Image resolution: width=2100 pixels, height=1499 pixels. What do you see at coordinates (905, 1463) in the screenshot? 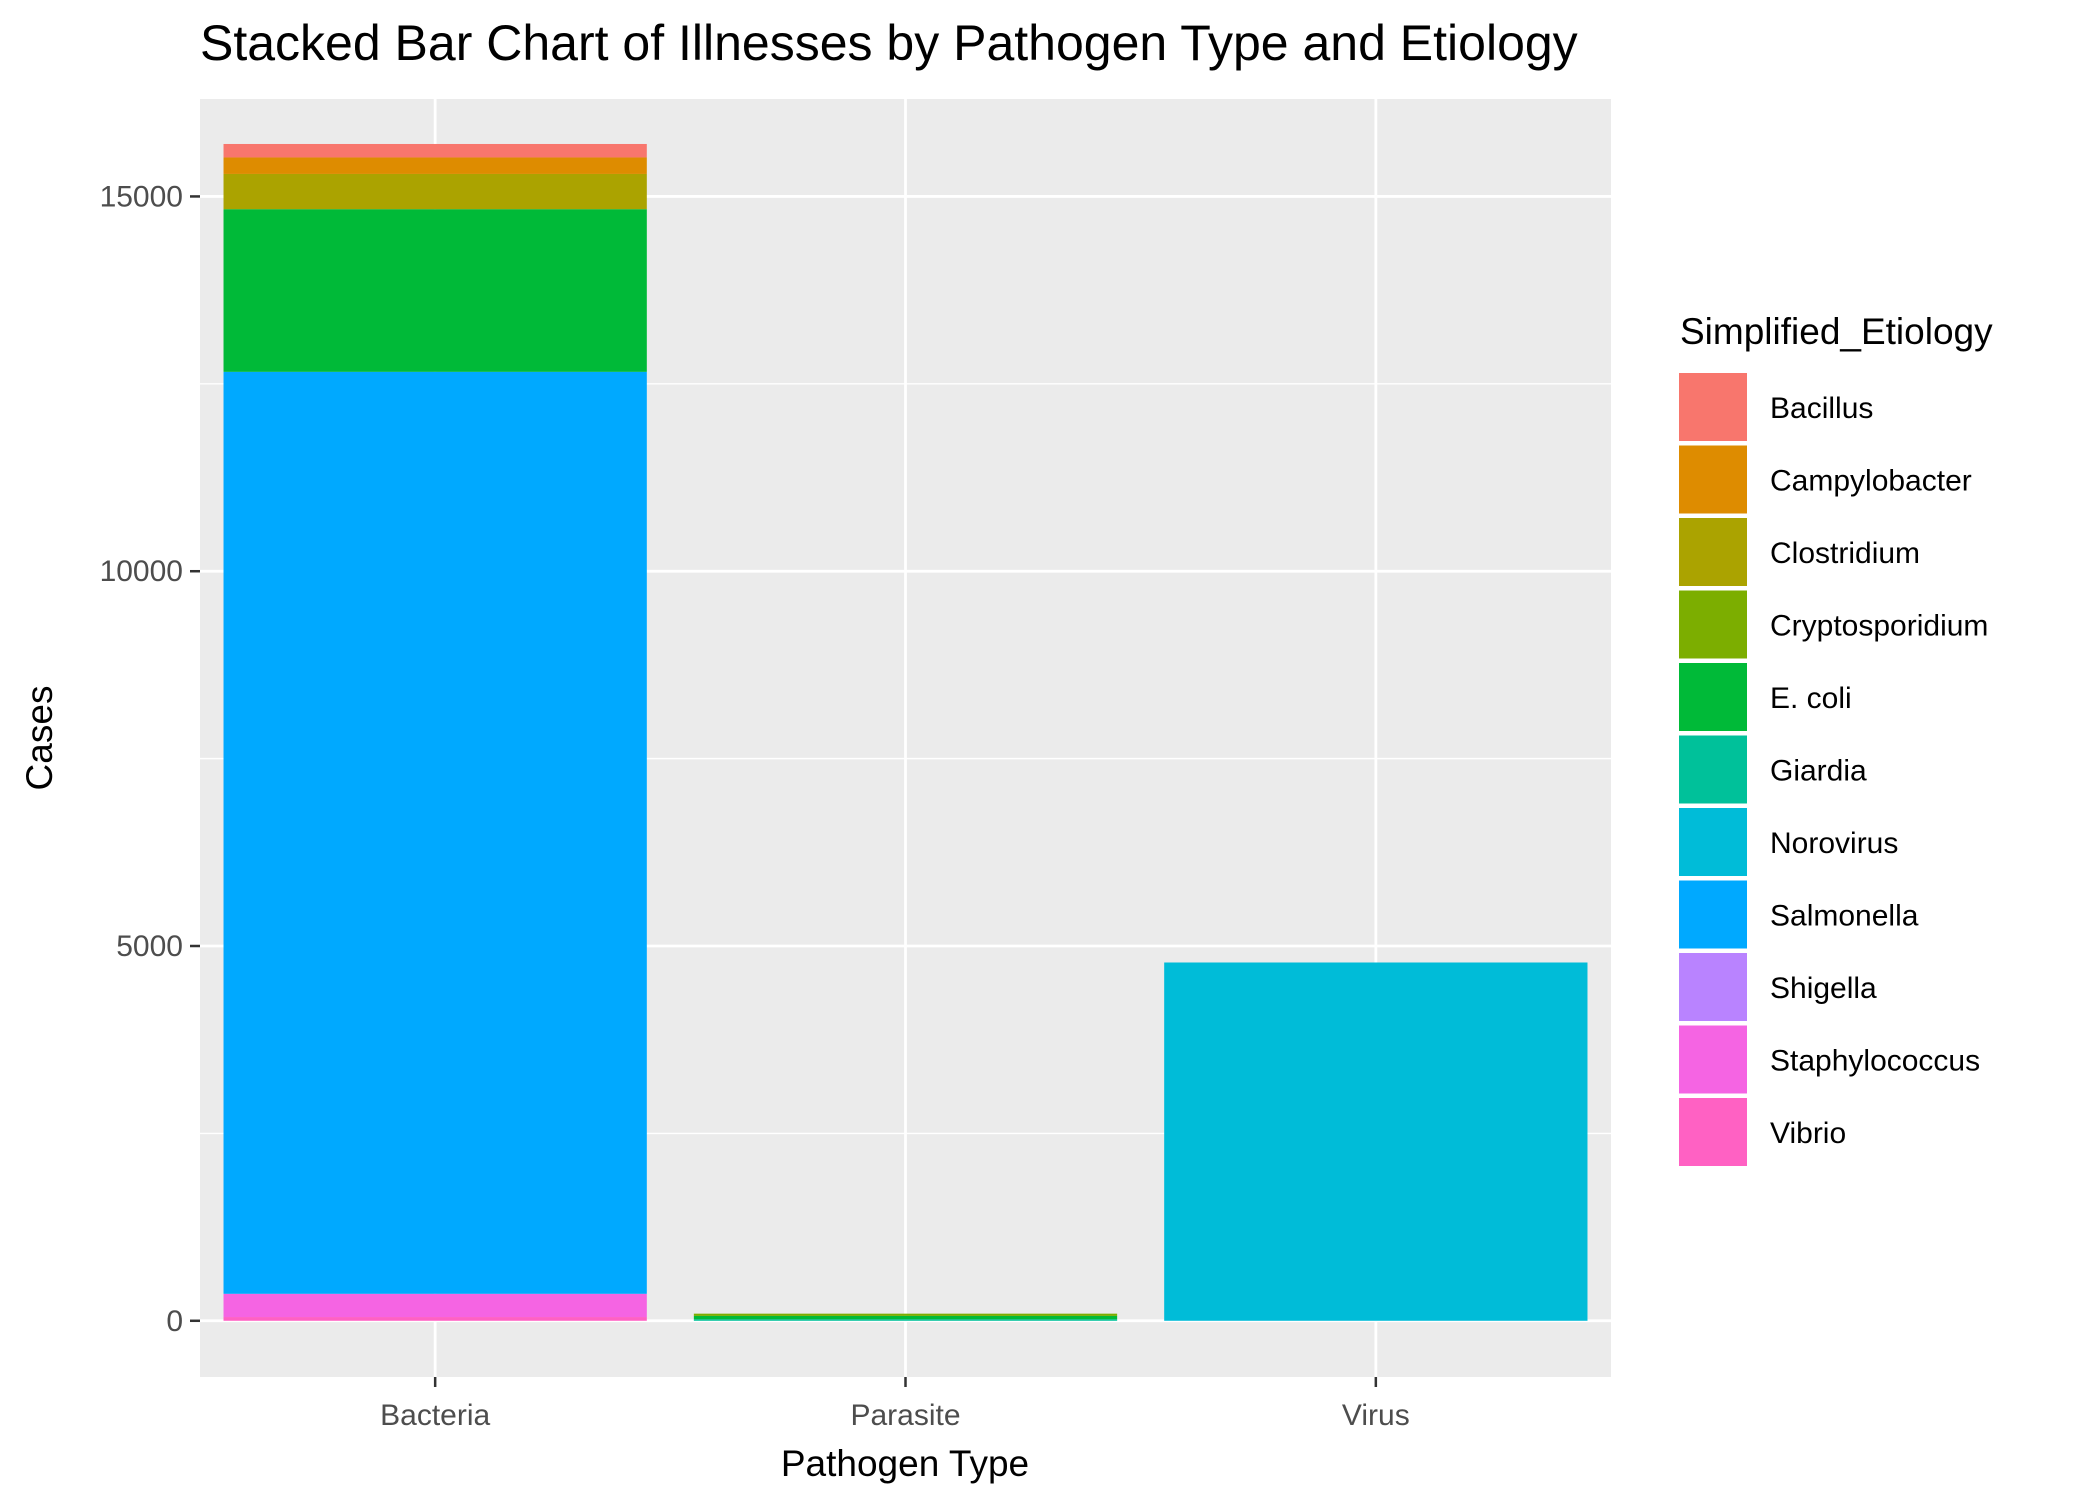
I see `x-axis-title: Pathogen Type` at bounding box center [905, 1463].